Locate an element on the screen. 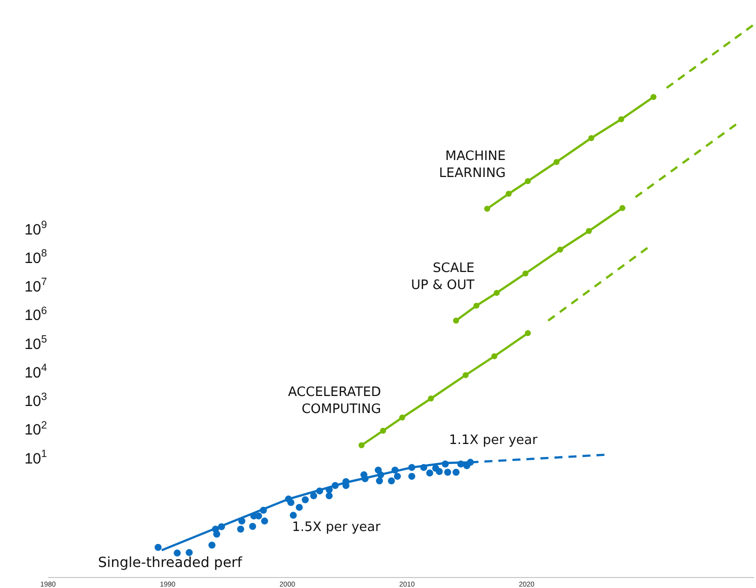  y-tick-label: 10$^{1}$ is located at coordinates (36, 458).